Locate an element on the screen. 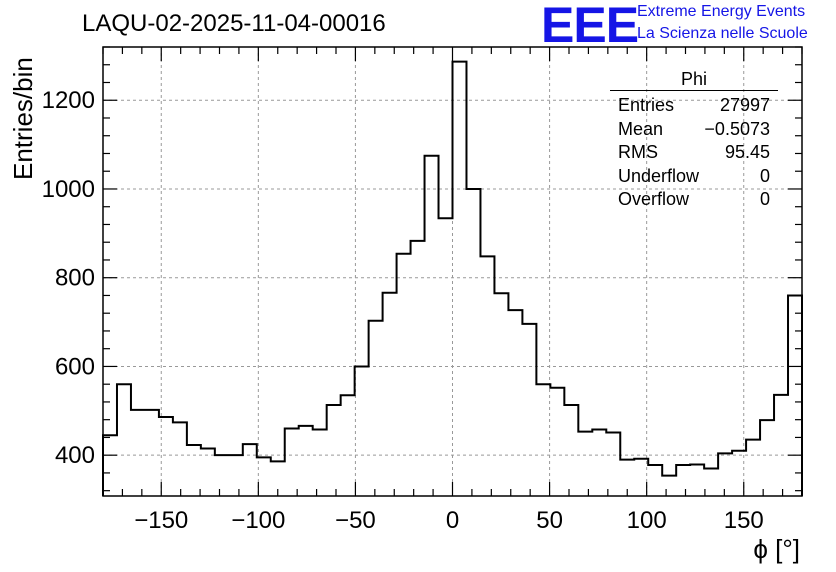 The height and width of the screenshot is (572, 836). stats-value: 95.45 is located at coordinates (747, 152).